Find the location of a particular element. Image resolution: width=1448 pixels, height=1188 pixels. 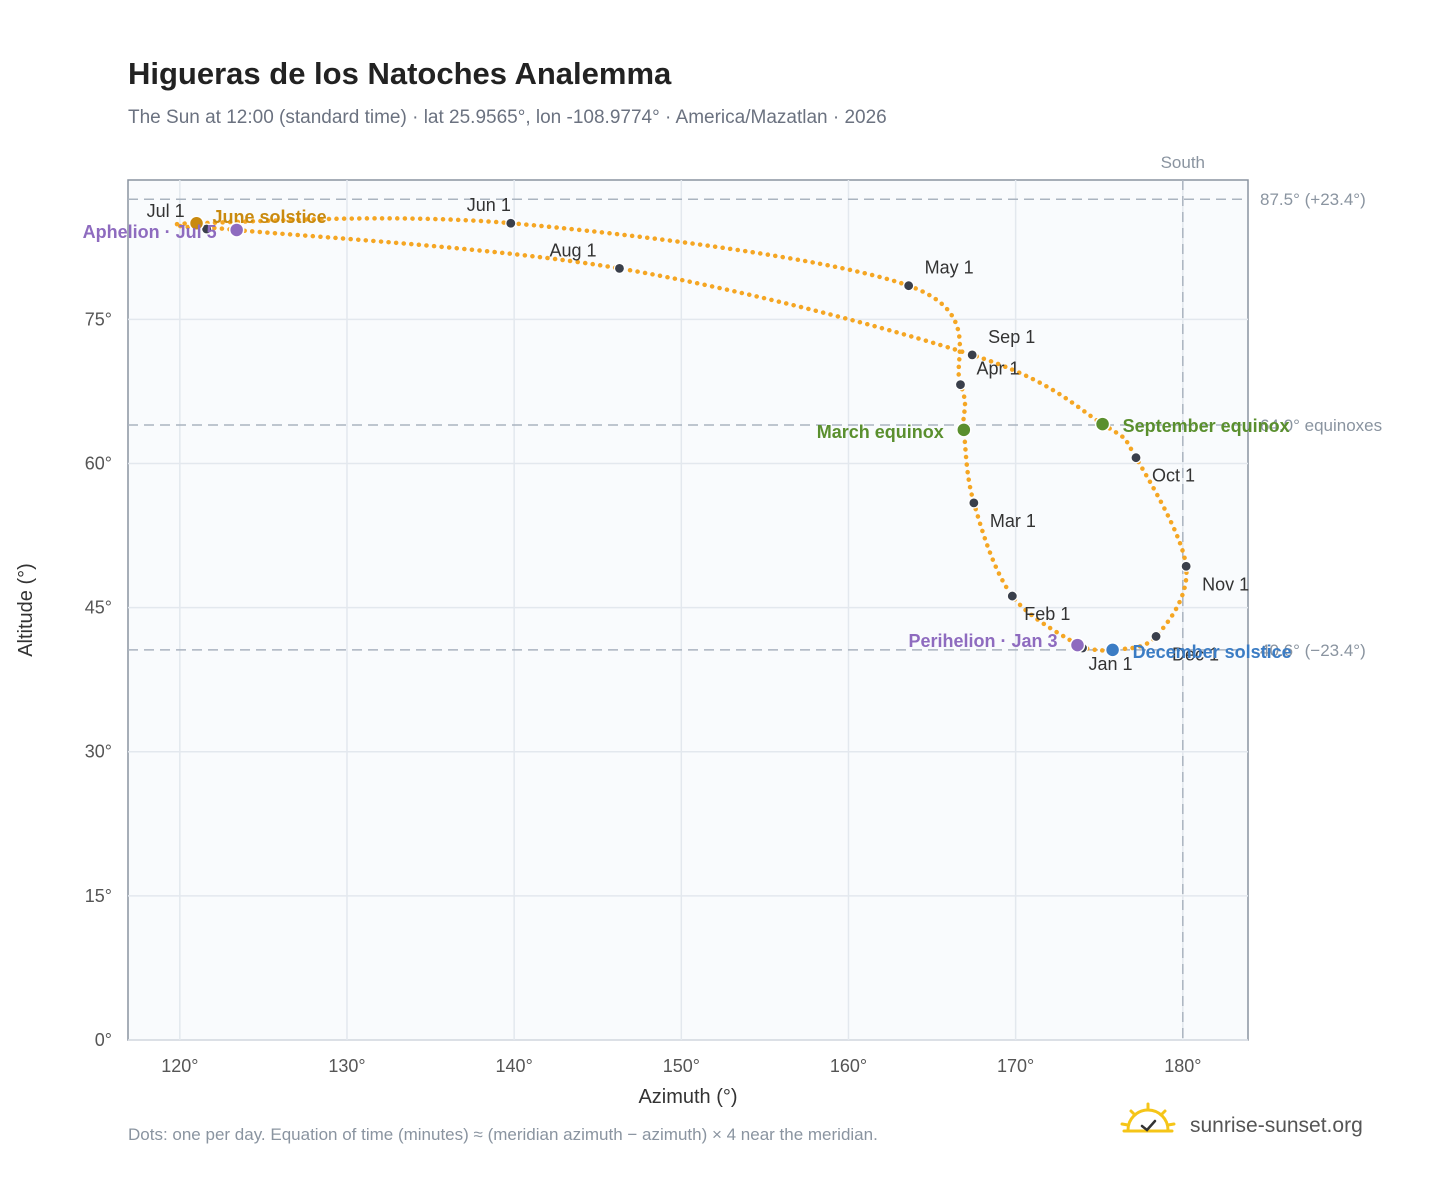

month-label: Apr 1 is located at coordinates (997, 369).